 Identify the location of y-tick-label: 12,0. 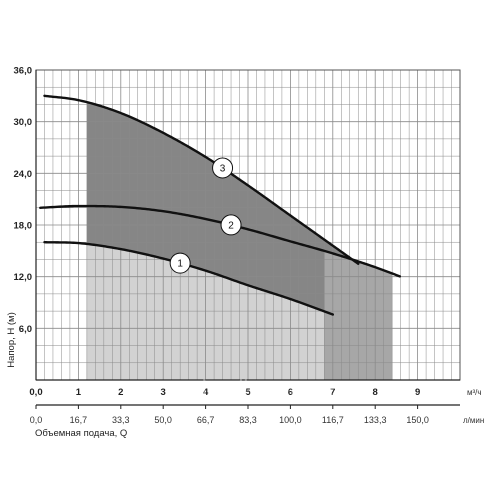
(23, 277).